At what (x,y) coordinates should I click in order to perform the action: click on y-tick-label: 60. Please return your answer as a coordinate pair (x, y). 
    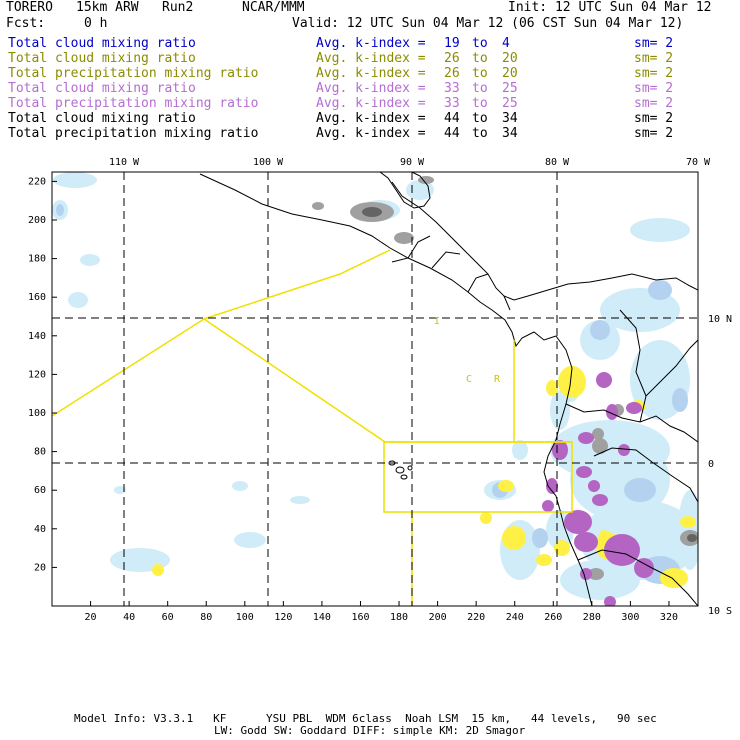
    Looking at the image, I should click on (40, 490).